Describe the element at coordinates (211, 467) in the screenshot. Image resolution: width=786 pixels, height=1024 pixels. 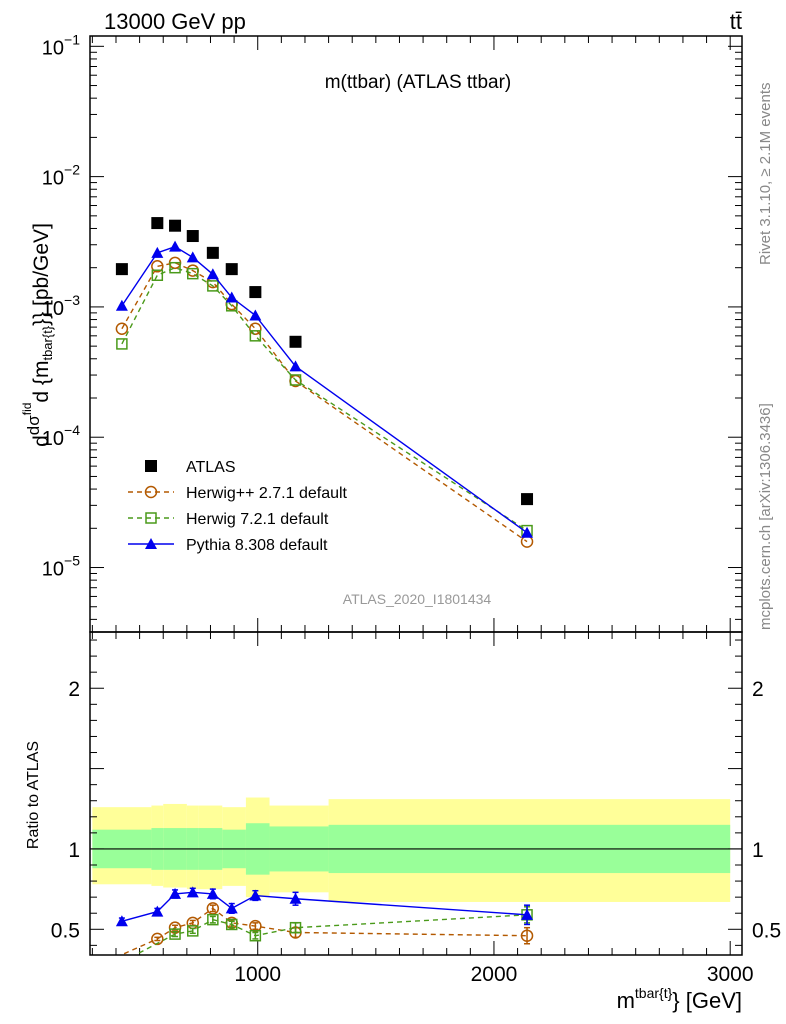
I see `legend-label: ATLAS` at that location.